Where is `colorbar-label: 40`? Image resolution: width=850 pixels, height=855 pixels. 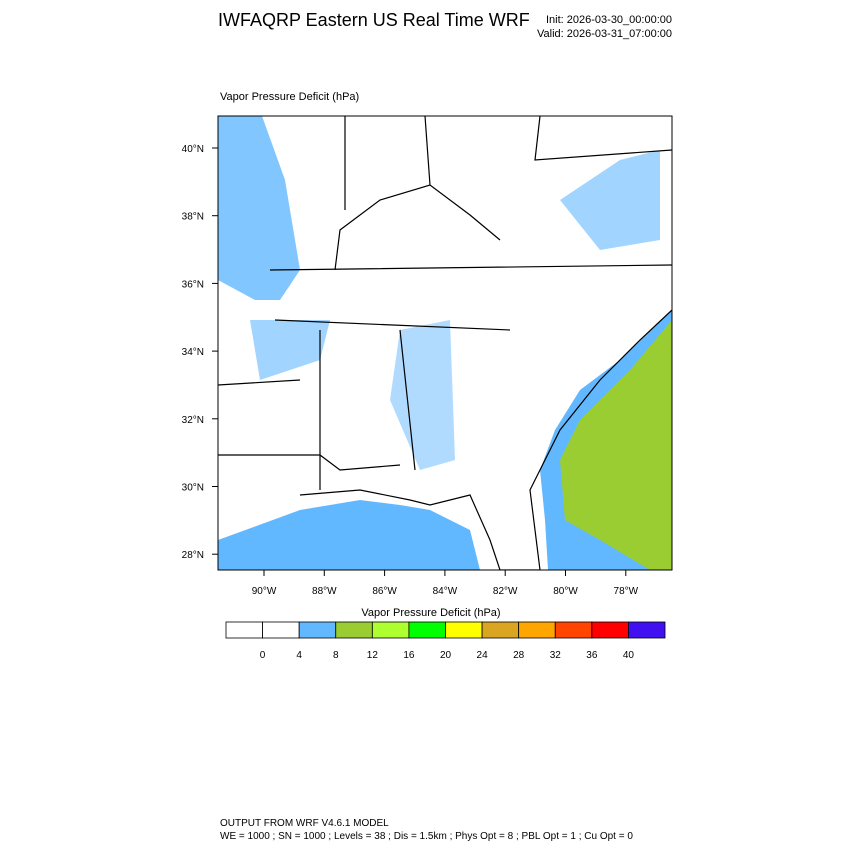 colorbar-label: 40 is located at coordinates (629, 655).